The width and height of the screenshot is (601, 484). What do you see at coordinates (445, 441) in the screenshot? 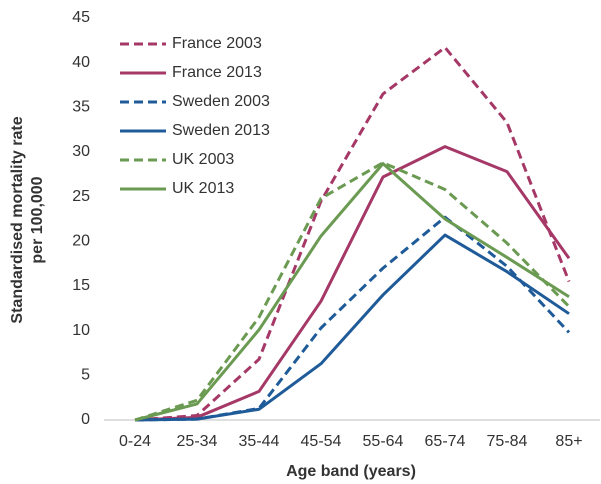
I see `x-tick-label: 65-74` at bounding box center [445, 441].